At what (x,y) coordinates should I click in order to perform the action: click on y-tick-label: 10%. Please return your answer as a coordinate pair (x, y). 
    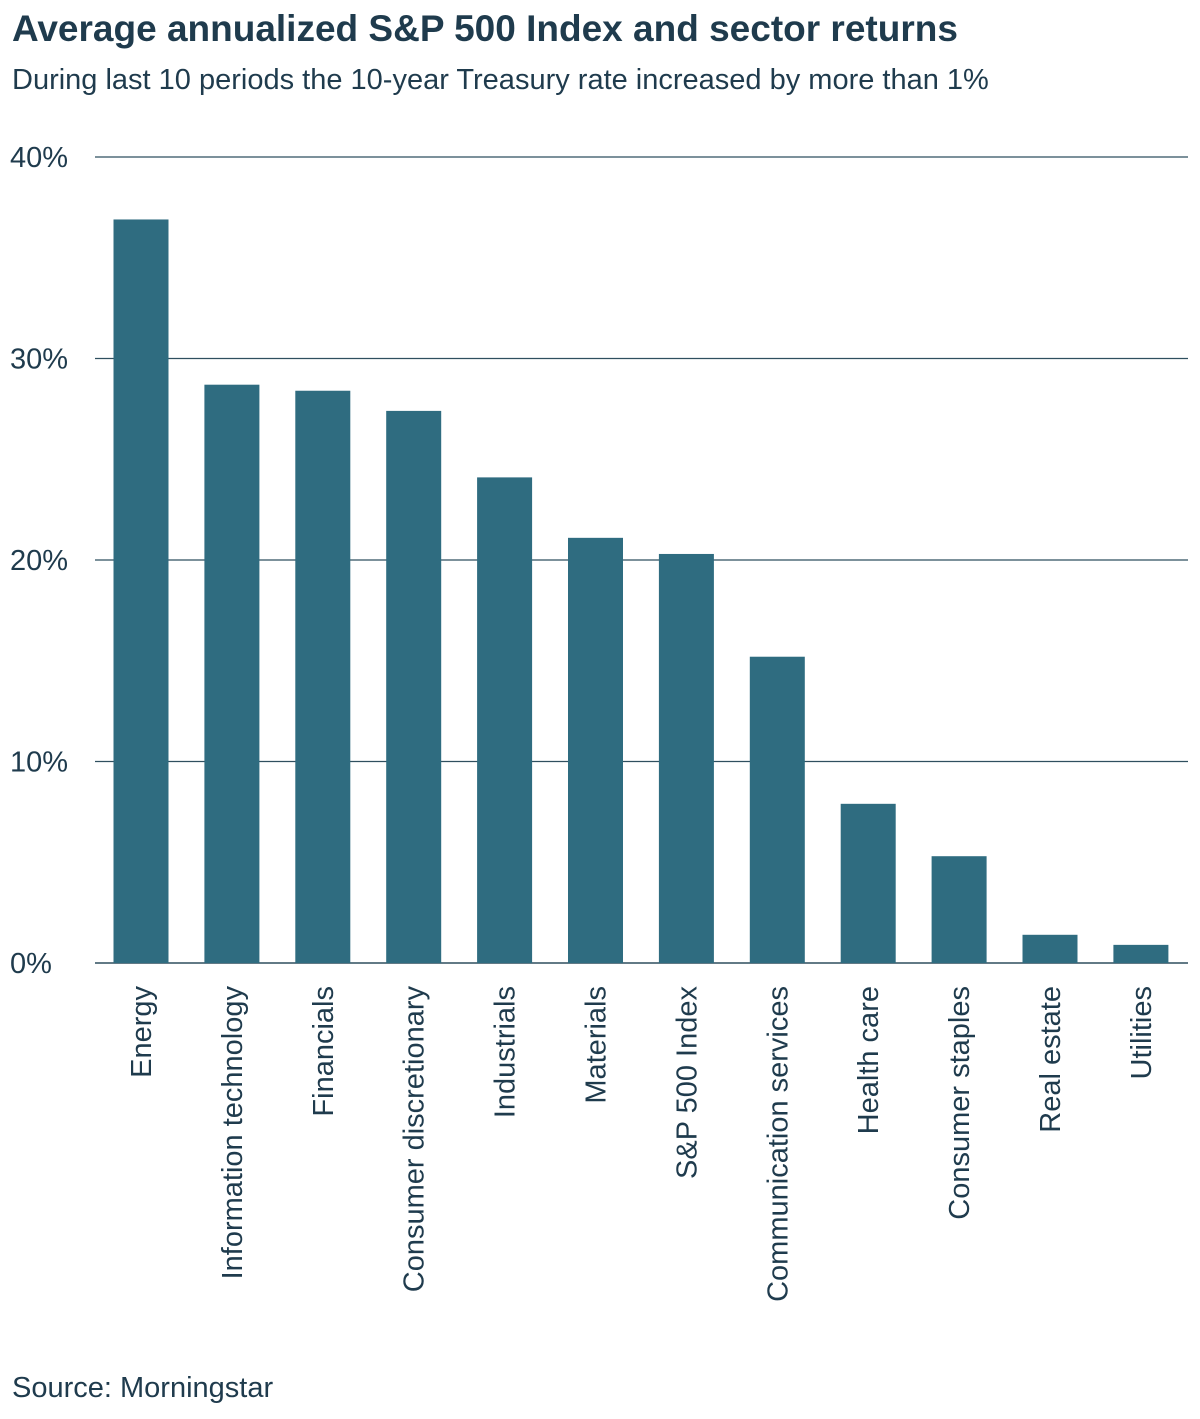
    Looking at the image, I should click on (39, 763).